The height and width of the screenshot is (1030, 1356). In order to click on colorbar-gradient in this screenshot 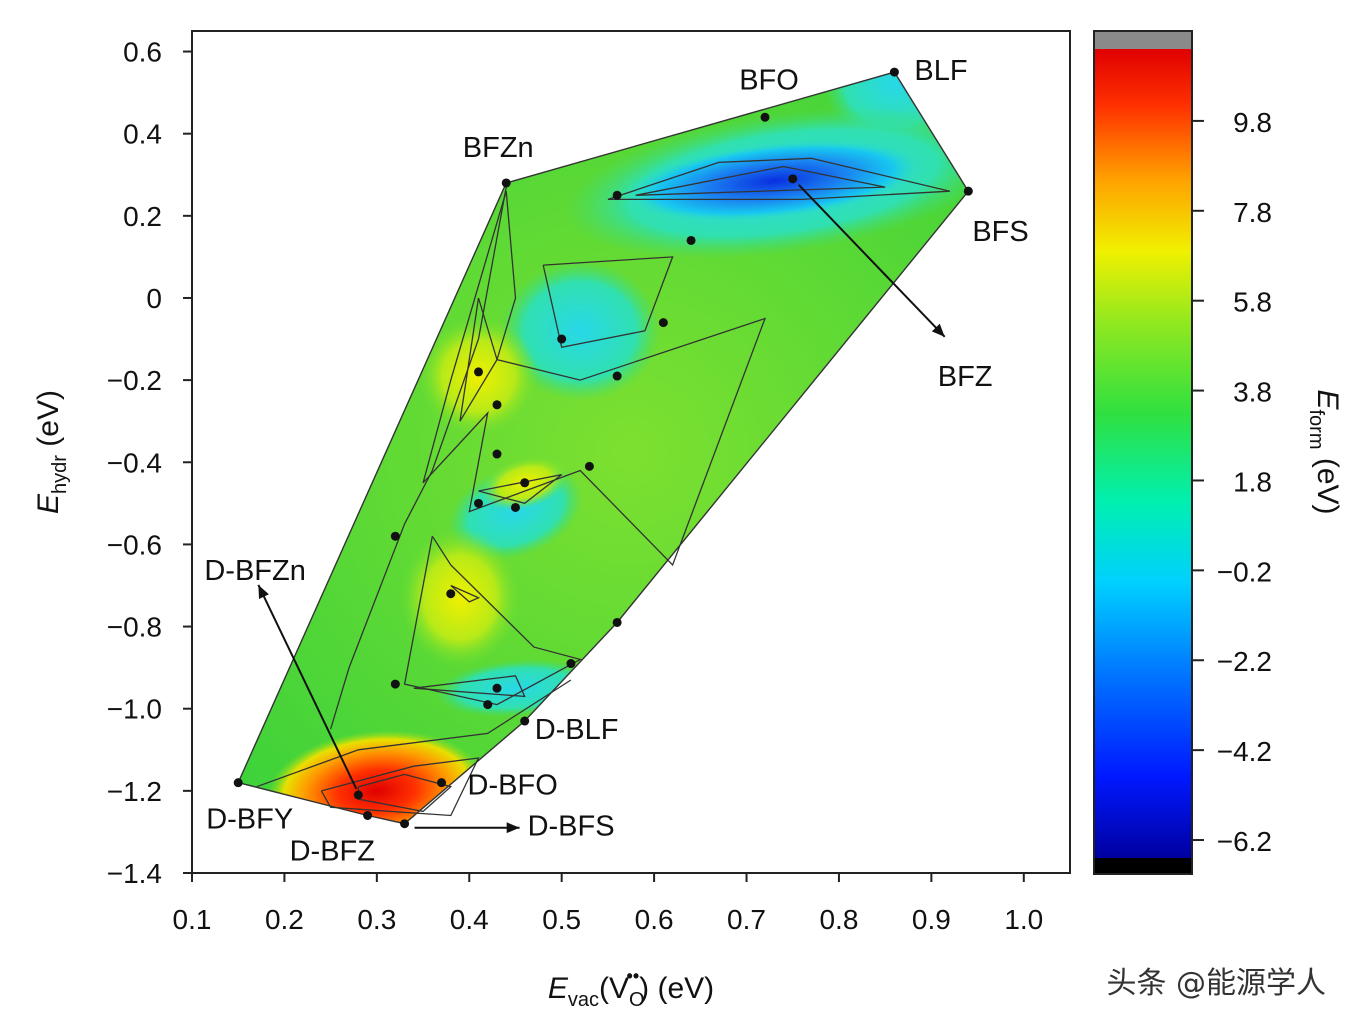, I will do `click(1143, 453)`.